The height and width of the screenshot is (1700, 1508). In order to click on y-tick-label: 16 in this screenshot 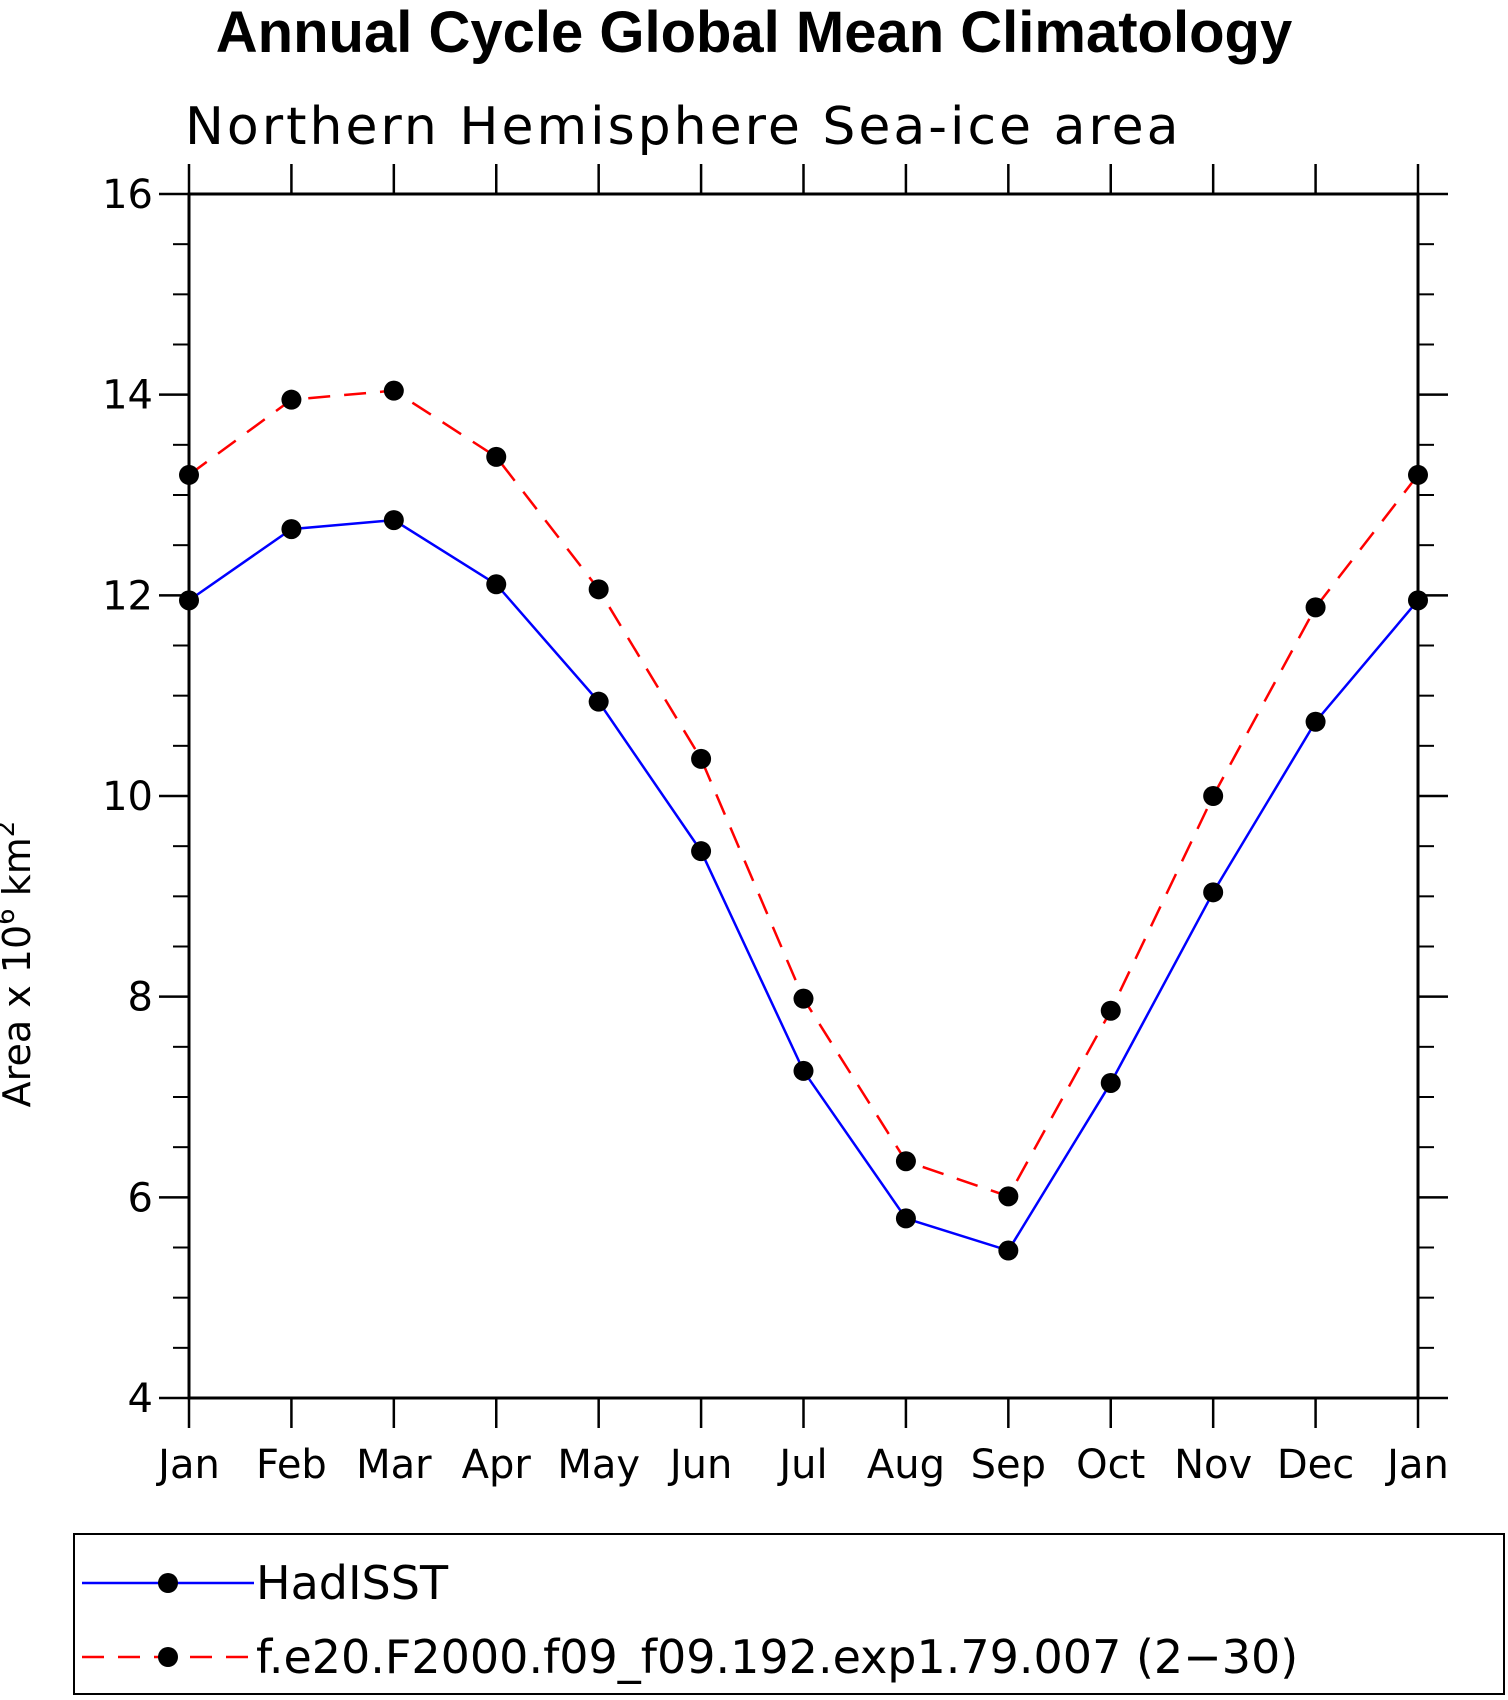, I will do `click(127, 195)`.